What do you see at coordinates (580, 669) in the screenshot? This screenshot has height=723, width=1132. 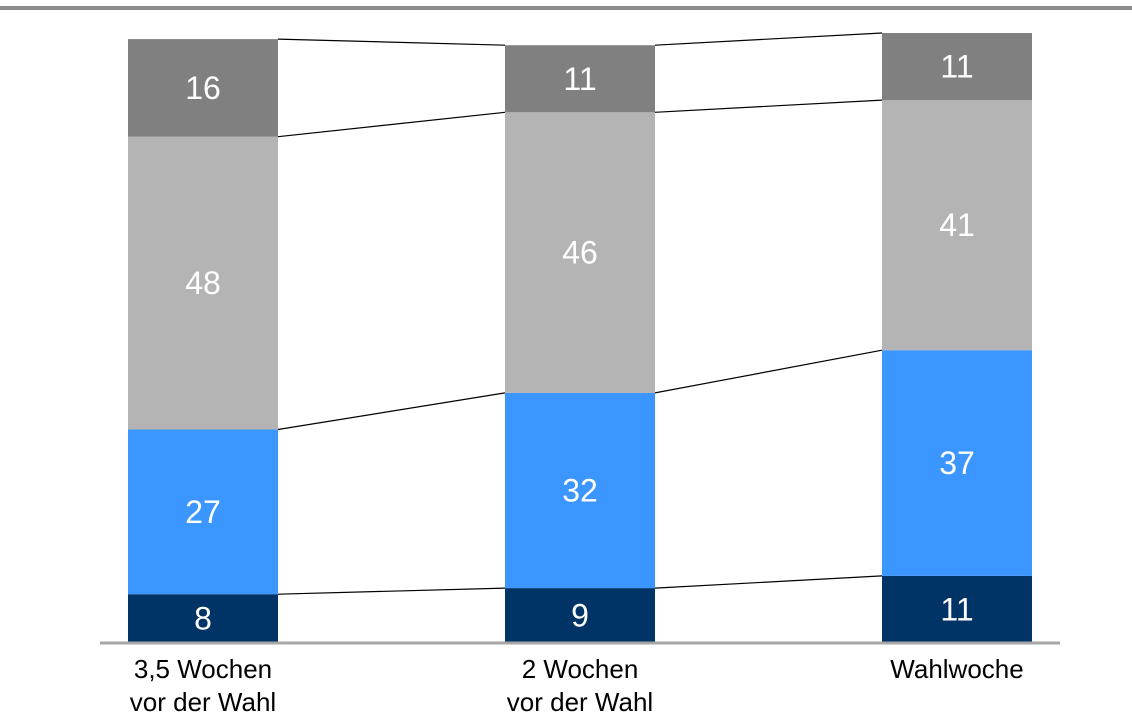 I see `category-label: 2 Wochen` at bounding box center [580, 669].